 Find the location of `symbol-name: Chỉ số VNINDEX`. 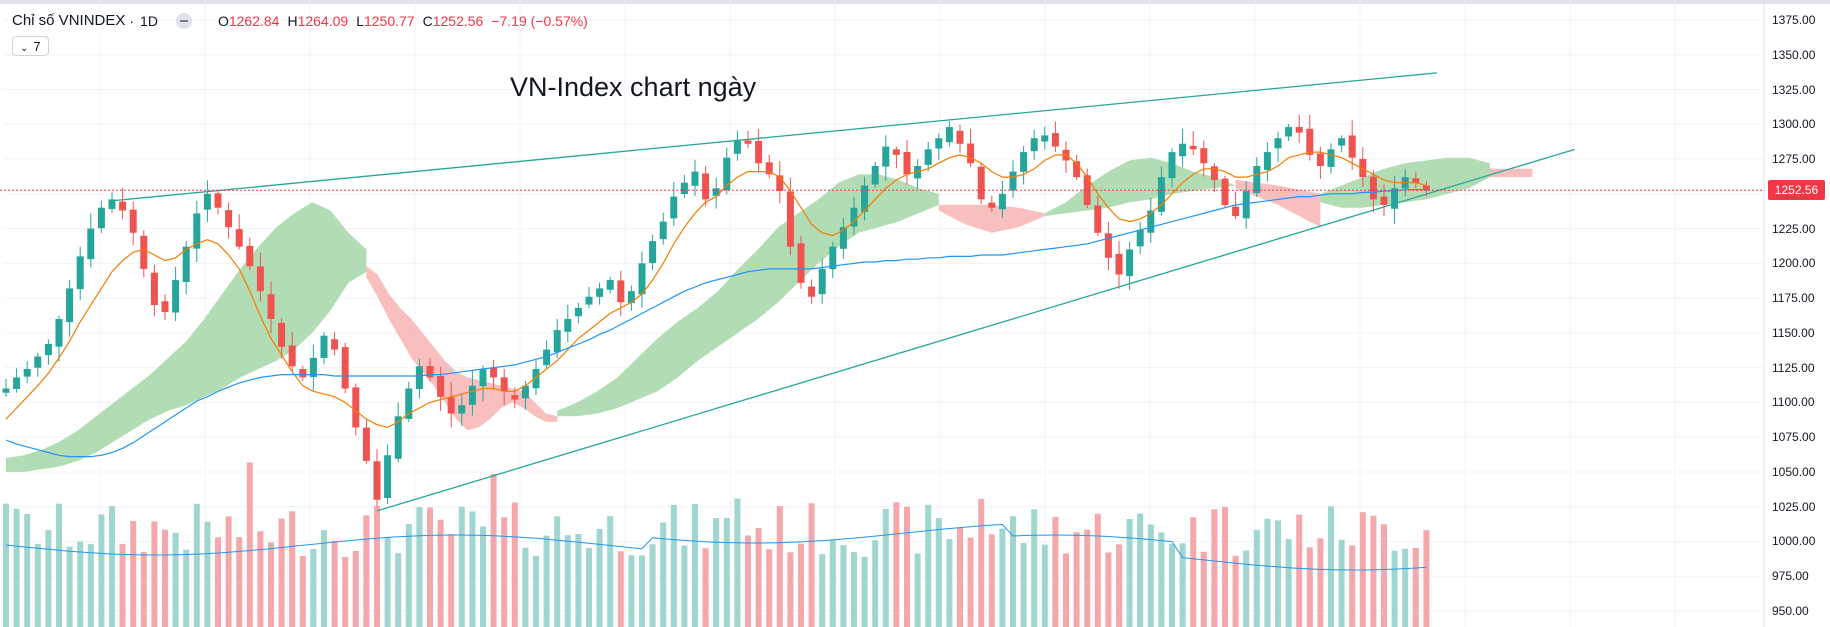

symbol-name: Chỉ số VNINDEX is located at coordinates (69, 20).